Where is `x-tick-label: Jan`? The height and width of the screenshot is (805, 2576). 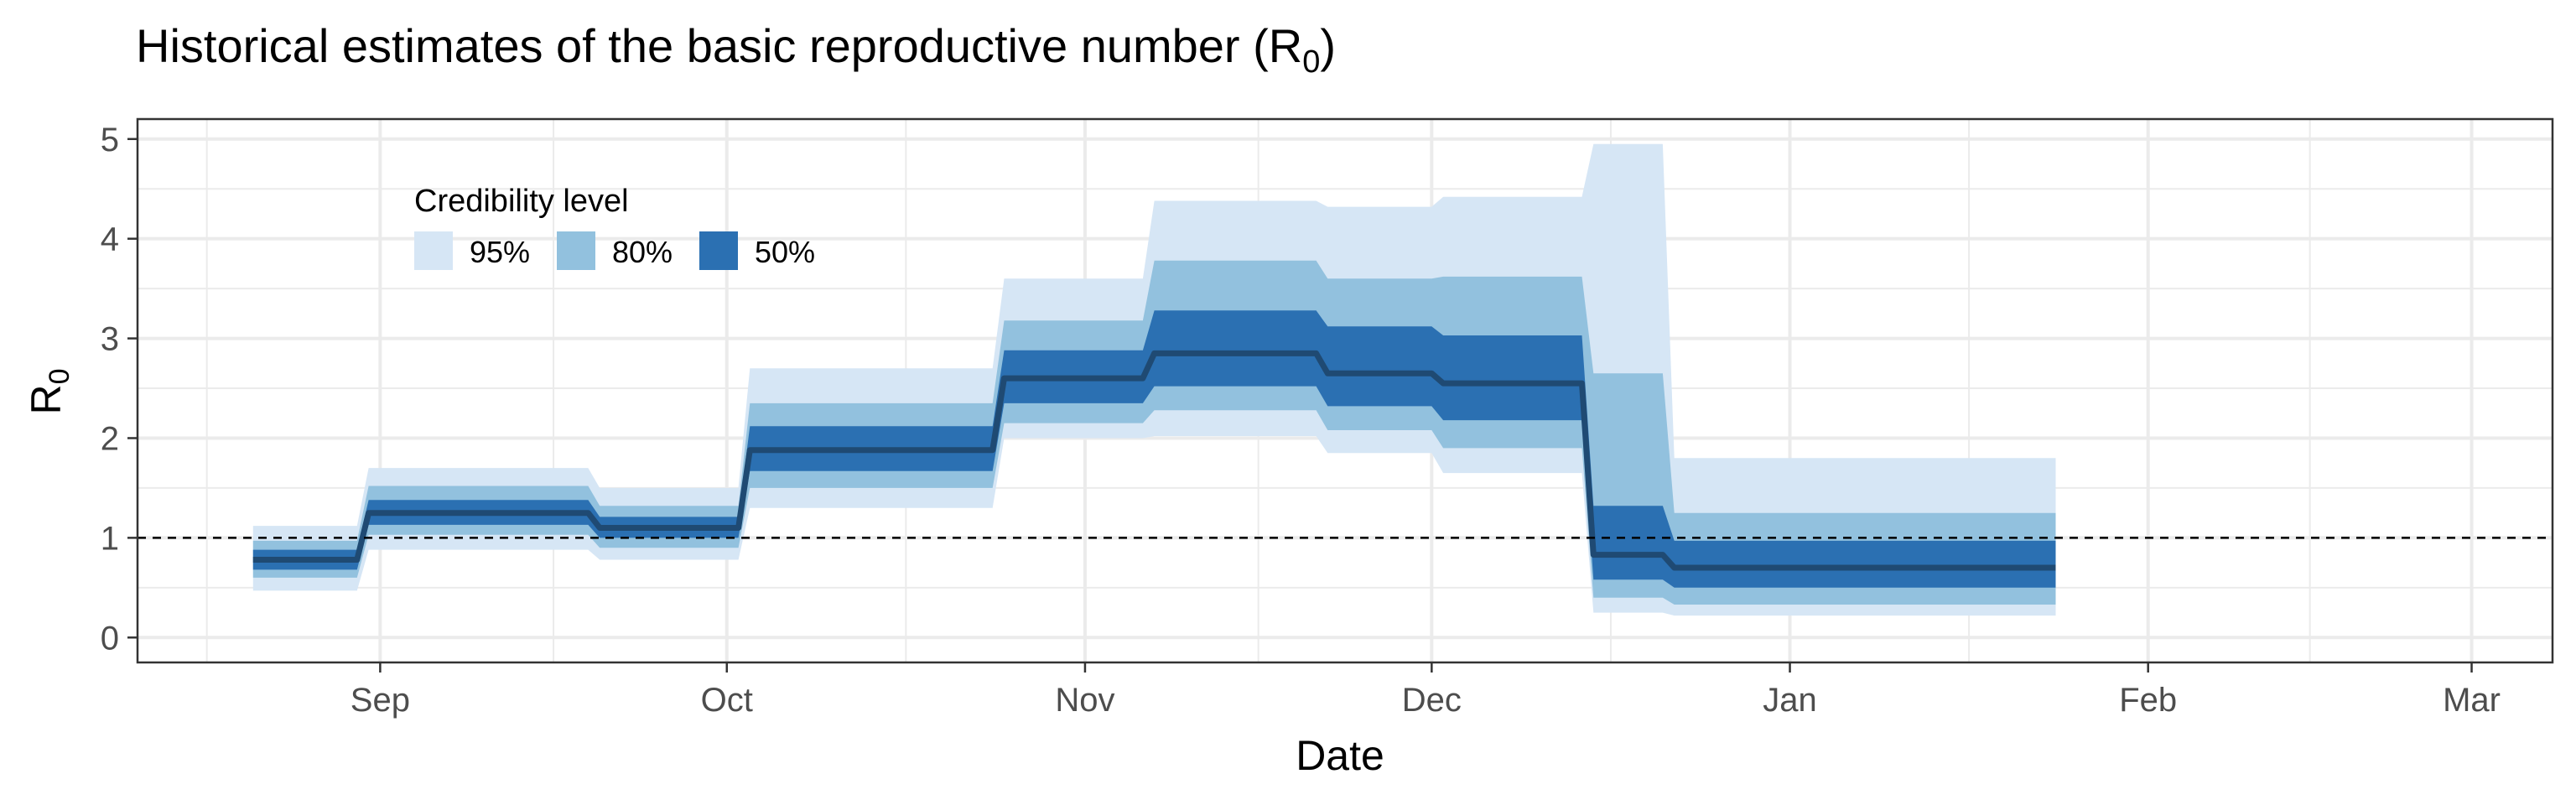
x-tick-label: Jan is located at coordinates (1790, 700).